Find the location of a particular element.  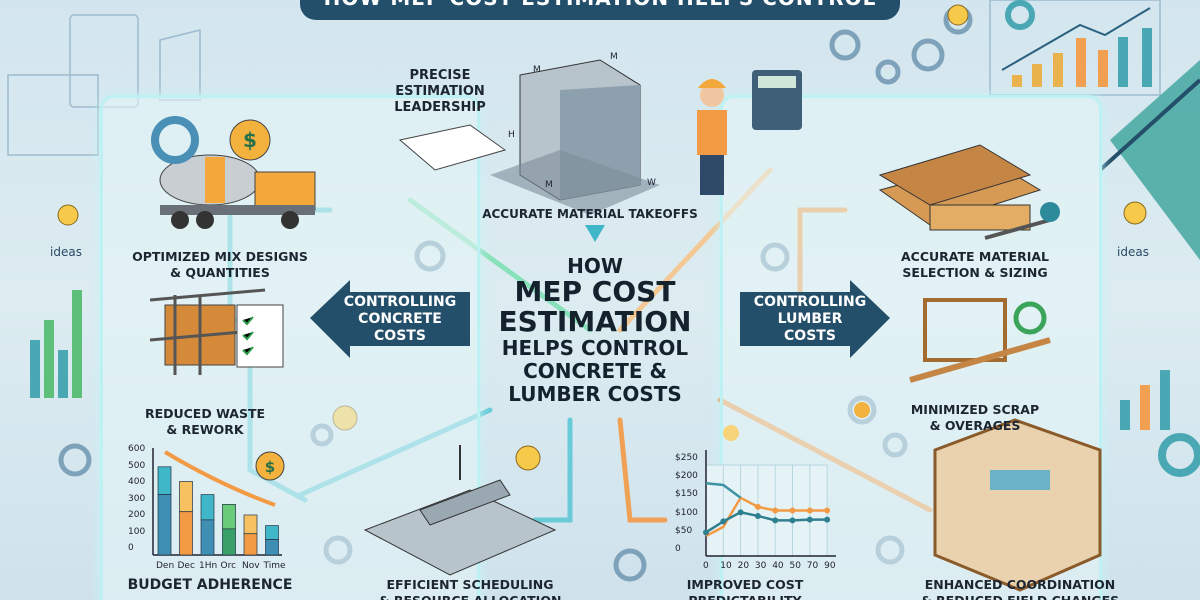

dim-h: H is located at coordinates (511, 135).